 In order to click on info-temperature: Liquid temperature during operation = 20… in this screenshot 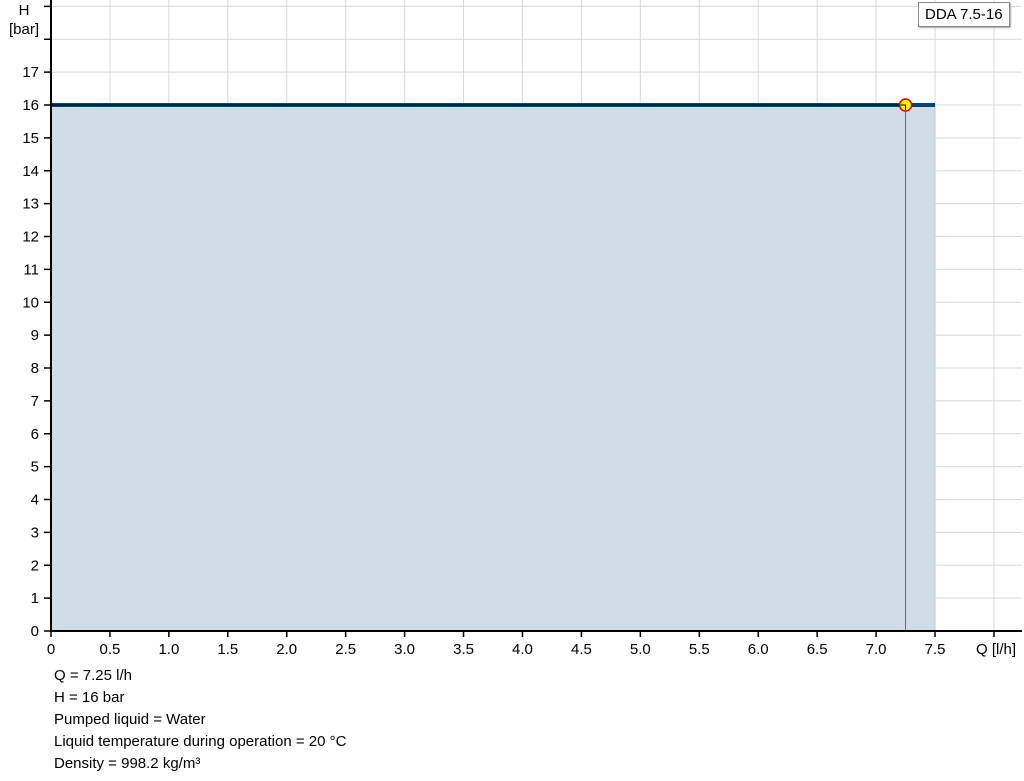, I will do `click(200, 741)`.